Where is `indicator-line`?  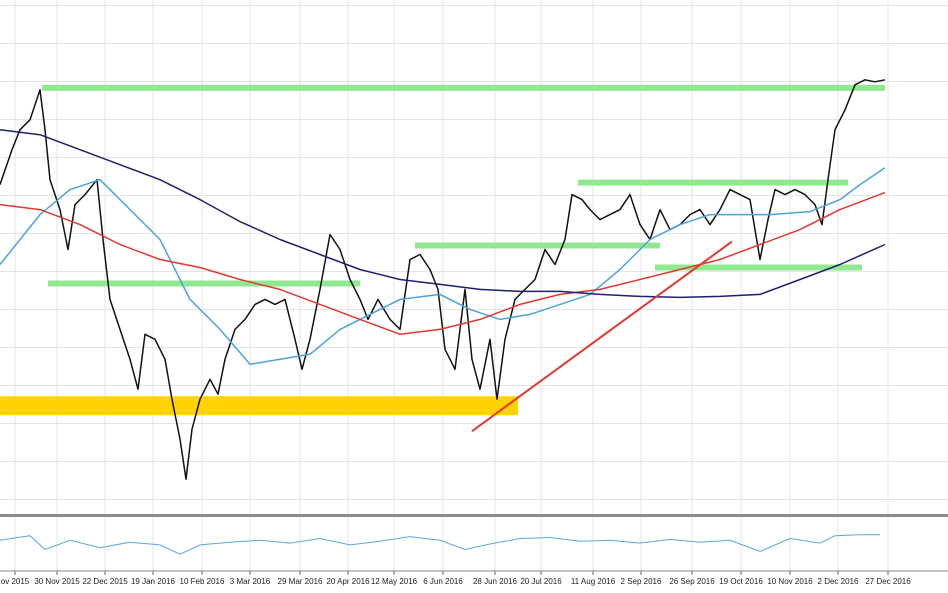
indicator-line is located at coordinates (440, 544).